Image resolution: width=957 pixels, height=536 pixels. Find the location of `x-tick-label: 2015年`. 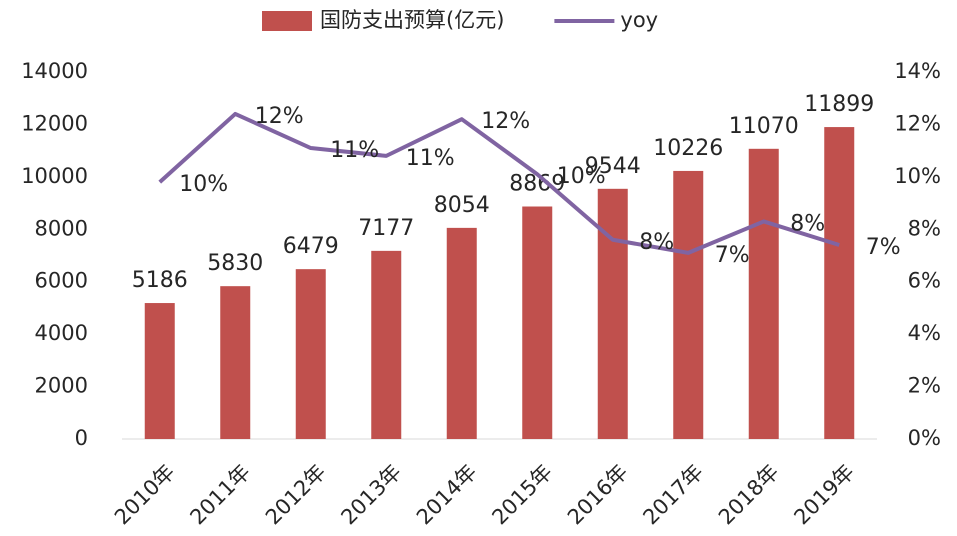

x-tick-label: 2015年 is located at coordinates (522, 495).